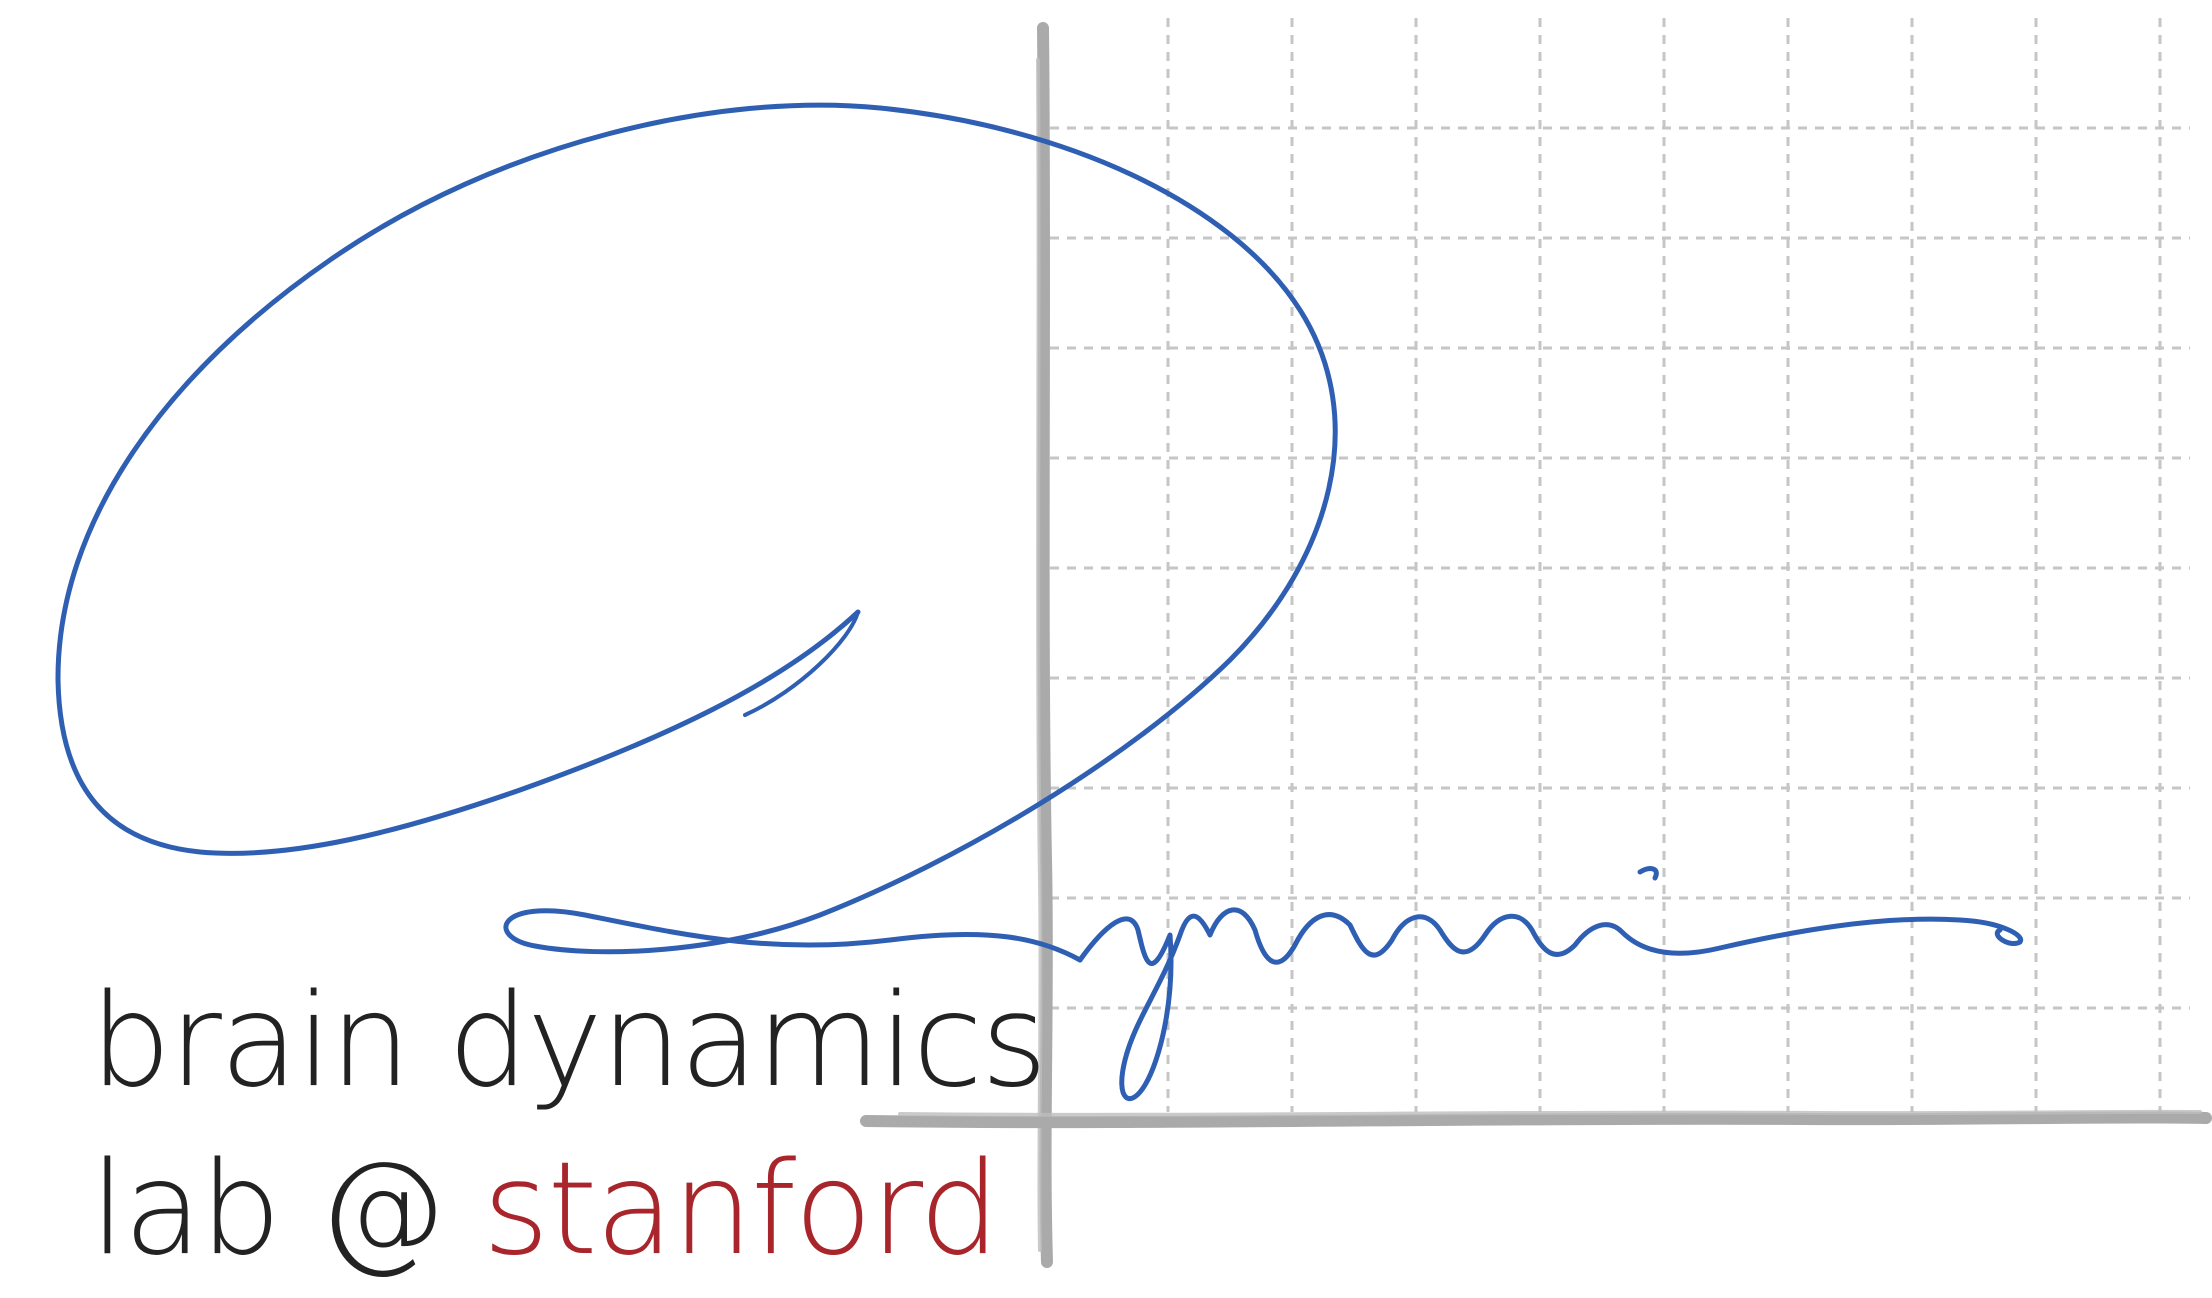 This screenshot has width=2212, height=1298. Describe the element at coordinates (1648, 873) in the screenshot. I see `signature-i-dot` at that location.